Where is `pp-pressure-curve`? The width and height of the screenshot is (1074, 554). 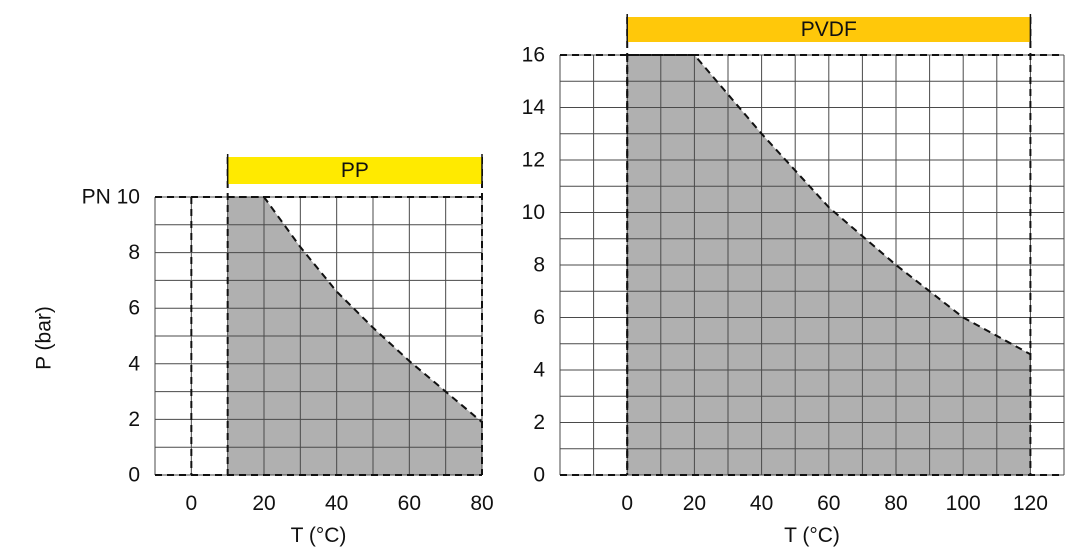 pp-pressure-curve is located at coordinates (355, 309).